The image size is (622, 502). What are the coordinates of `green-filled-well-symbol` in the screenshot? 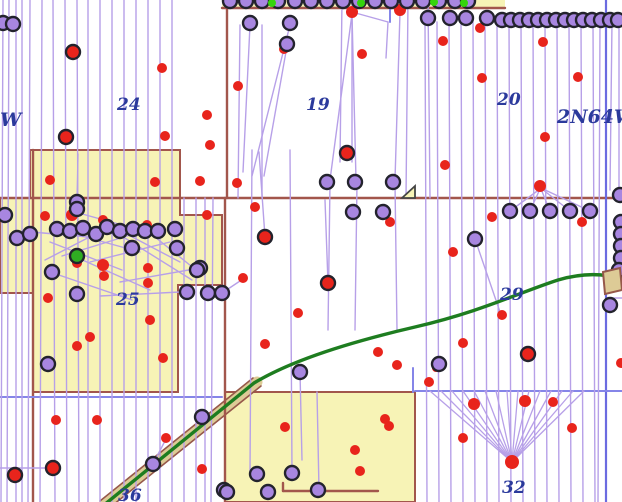 It's located at (77, 256).